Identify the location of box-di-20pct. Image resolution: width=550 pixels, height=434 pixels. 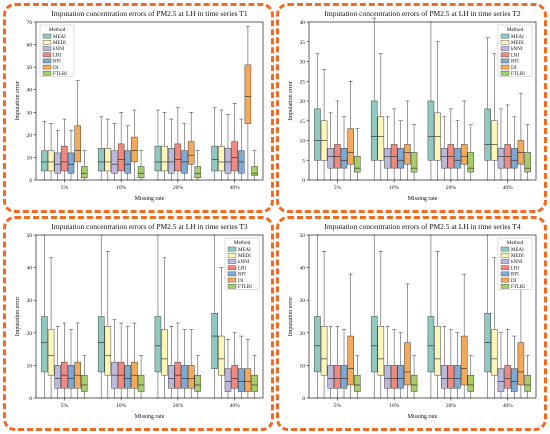
(464, 140).